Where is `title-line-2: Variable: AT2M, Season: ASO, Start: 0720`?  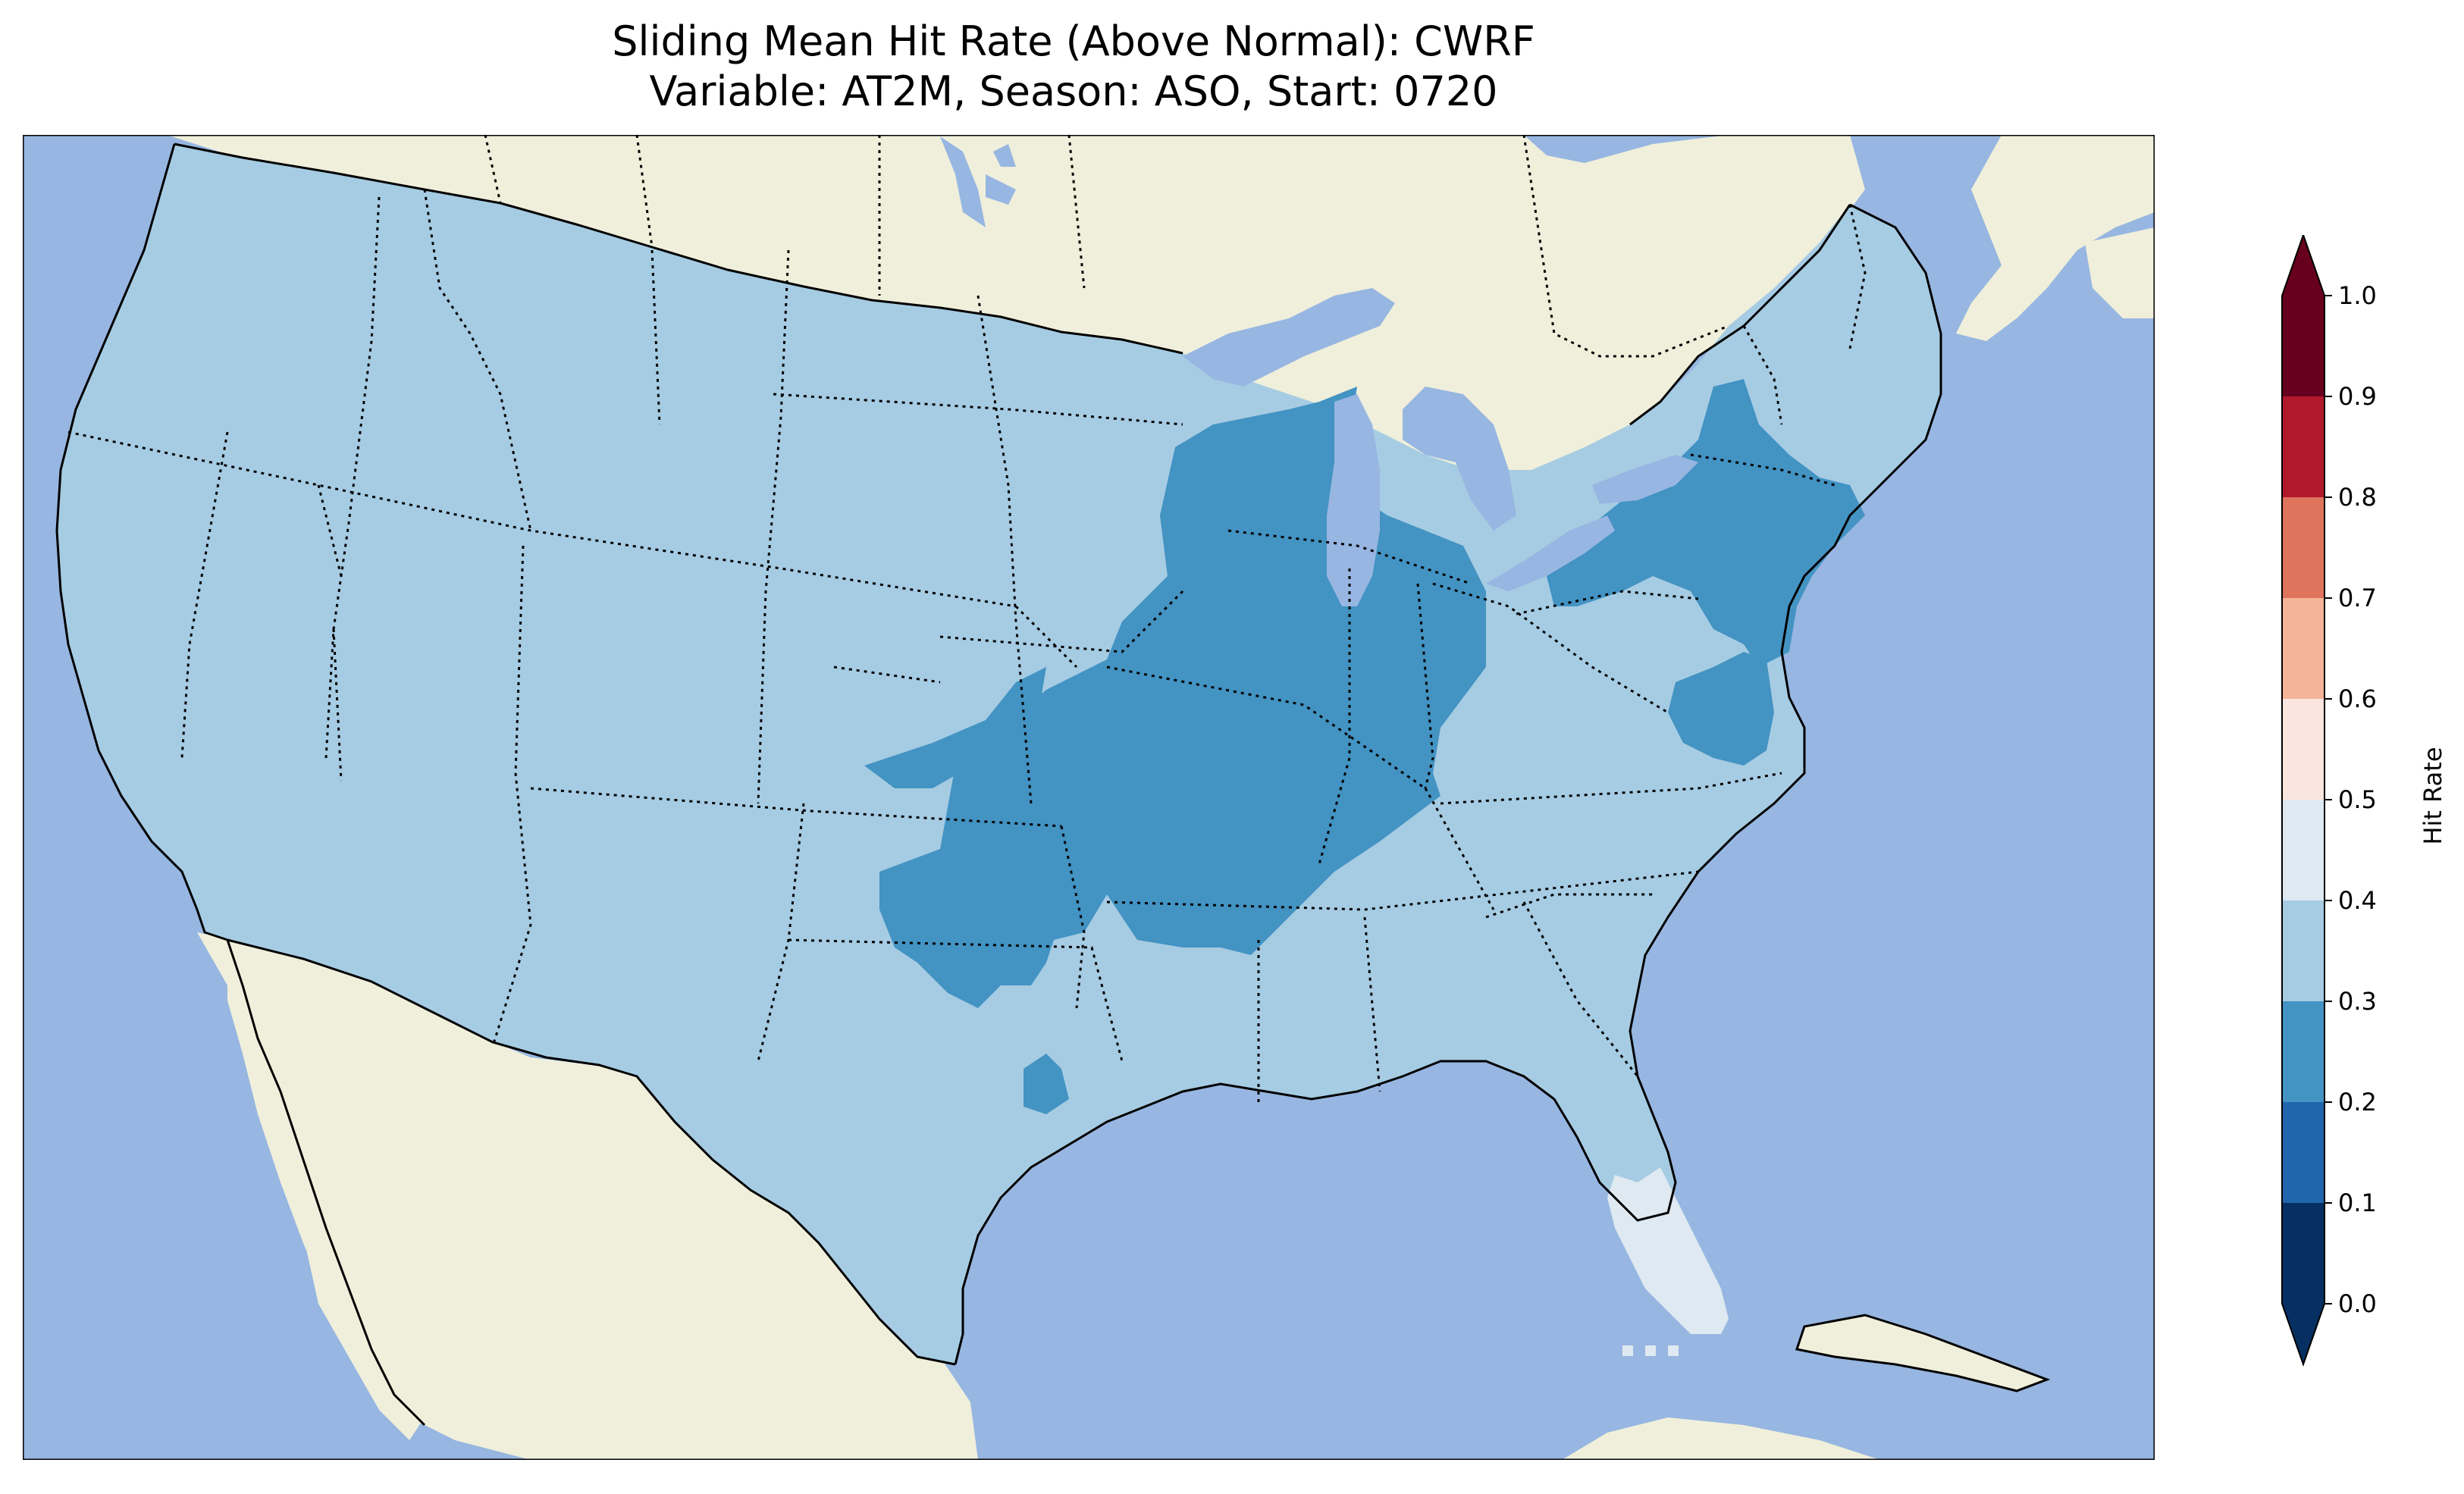
title-line-2: Variable: AT2M, Season: ASO, Start: 0720 is located at coordinates (1074, 91).